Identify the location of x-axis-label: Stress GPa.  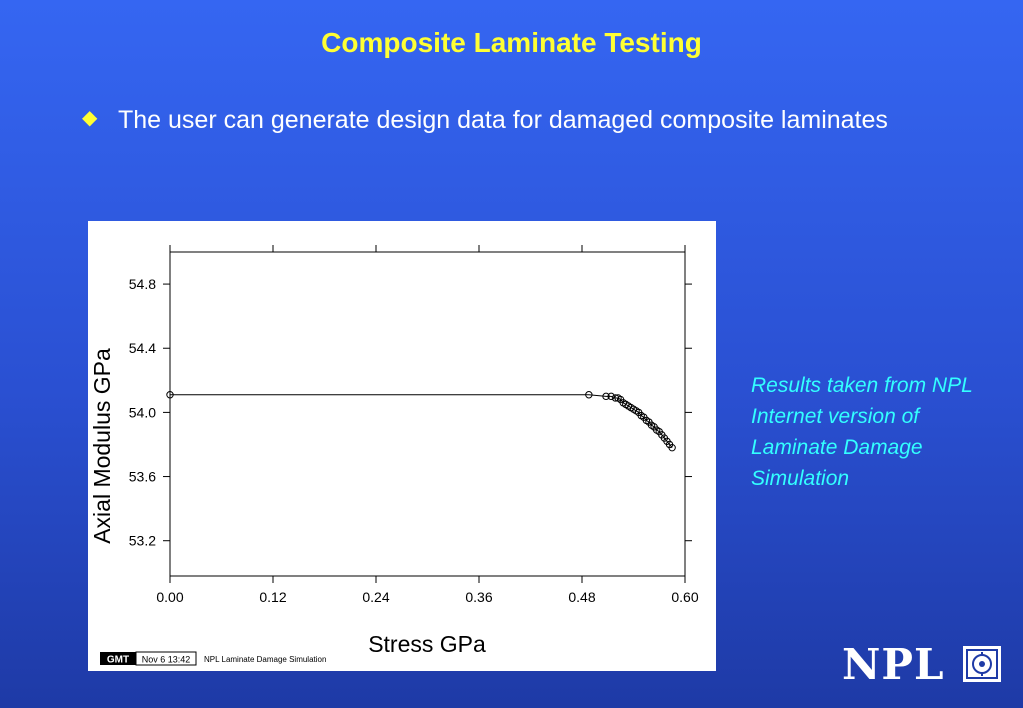
(427, 644).